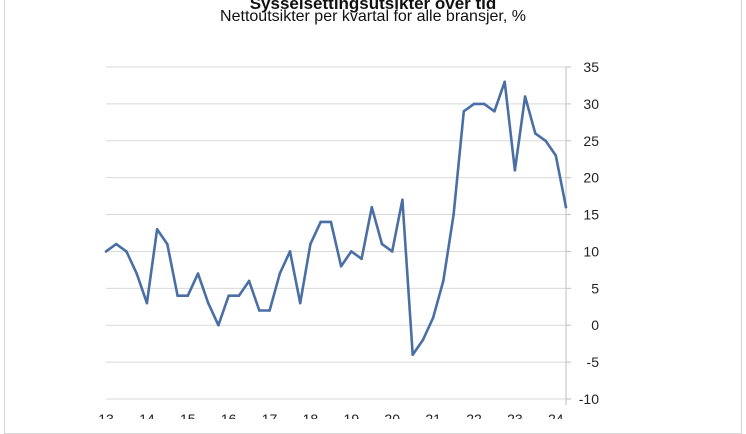  What do you see at coordinates (270, 415) in the screenshot?
I see `x-tick-label: 17` at bounding box center [270, 415].